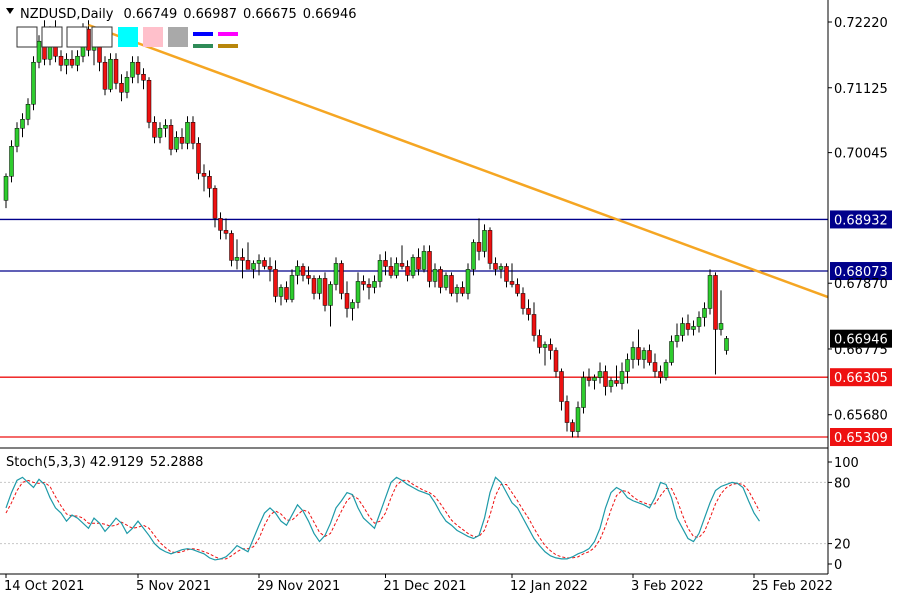  I want to click on stochastic-header: Stoch(5,3,3) 42.9129 52.2888, so click(104, 462).